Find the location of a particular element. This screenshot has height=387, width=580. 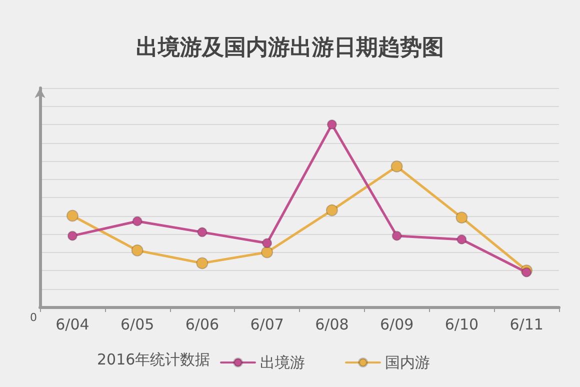

x-tick-label: 6/04 is located at coordinates (73, 325).